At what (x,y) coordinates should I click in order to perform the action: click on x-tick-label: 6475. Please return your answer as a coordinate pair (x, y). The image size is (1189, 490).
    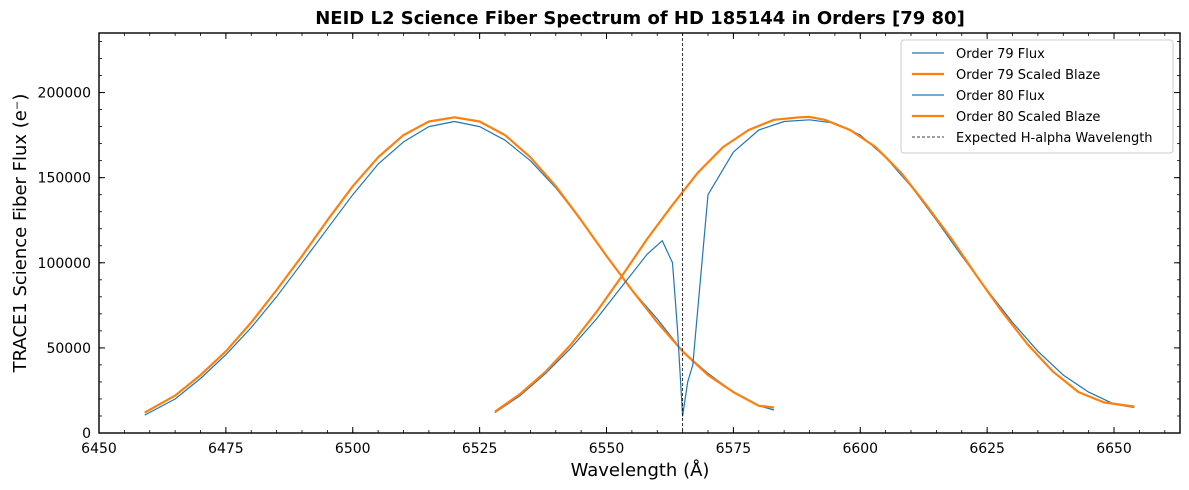
    Looking at the image, I should click on (226, 449).